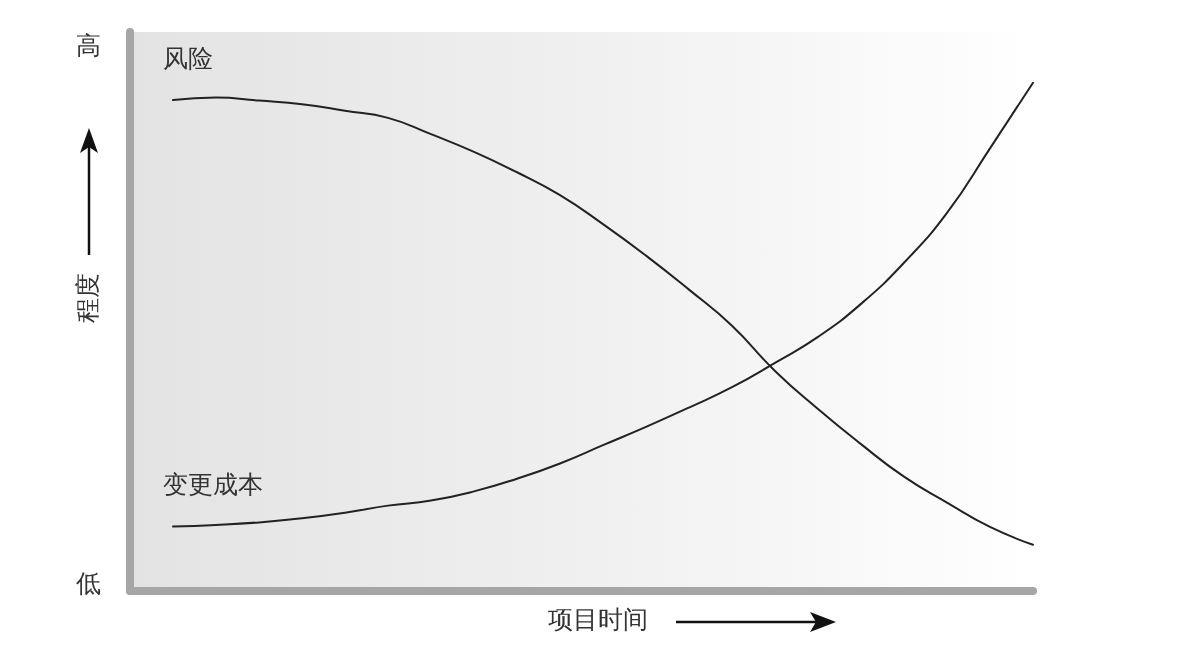 Image resolution: width=1179 pixels, height=649 pixels. Describe the element at coordinates (188, 59) in the screenshot. I see `series-label: 风险` at that location.